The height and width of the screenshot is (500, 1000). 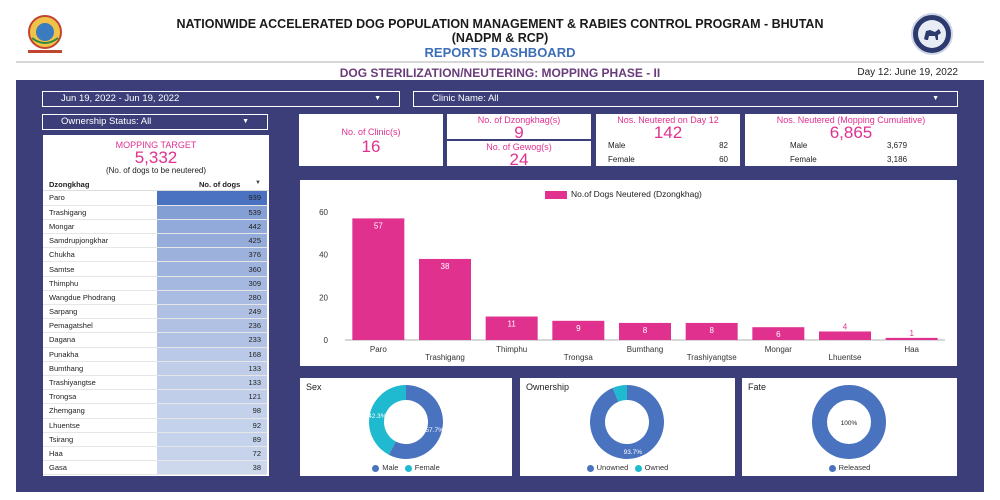 What do you see at coordinates (212, 312) in the screenshot?
I see `dog-count: 249` at bounding box center [212, 312].